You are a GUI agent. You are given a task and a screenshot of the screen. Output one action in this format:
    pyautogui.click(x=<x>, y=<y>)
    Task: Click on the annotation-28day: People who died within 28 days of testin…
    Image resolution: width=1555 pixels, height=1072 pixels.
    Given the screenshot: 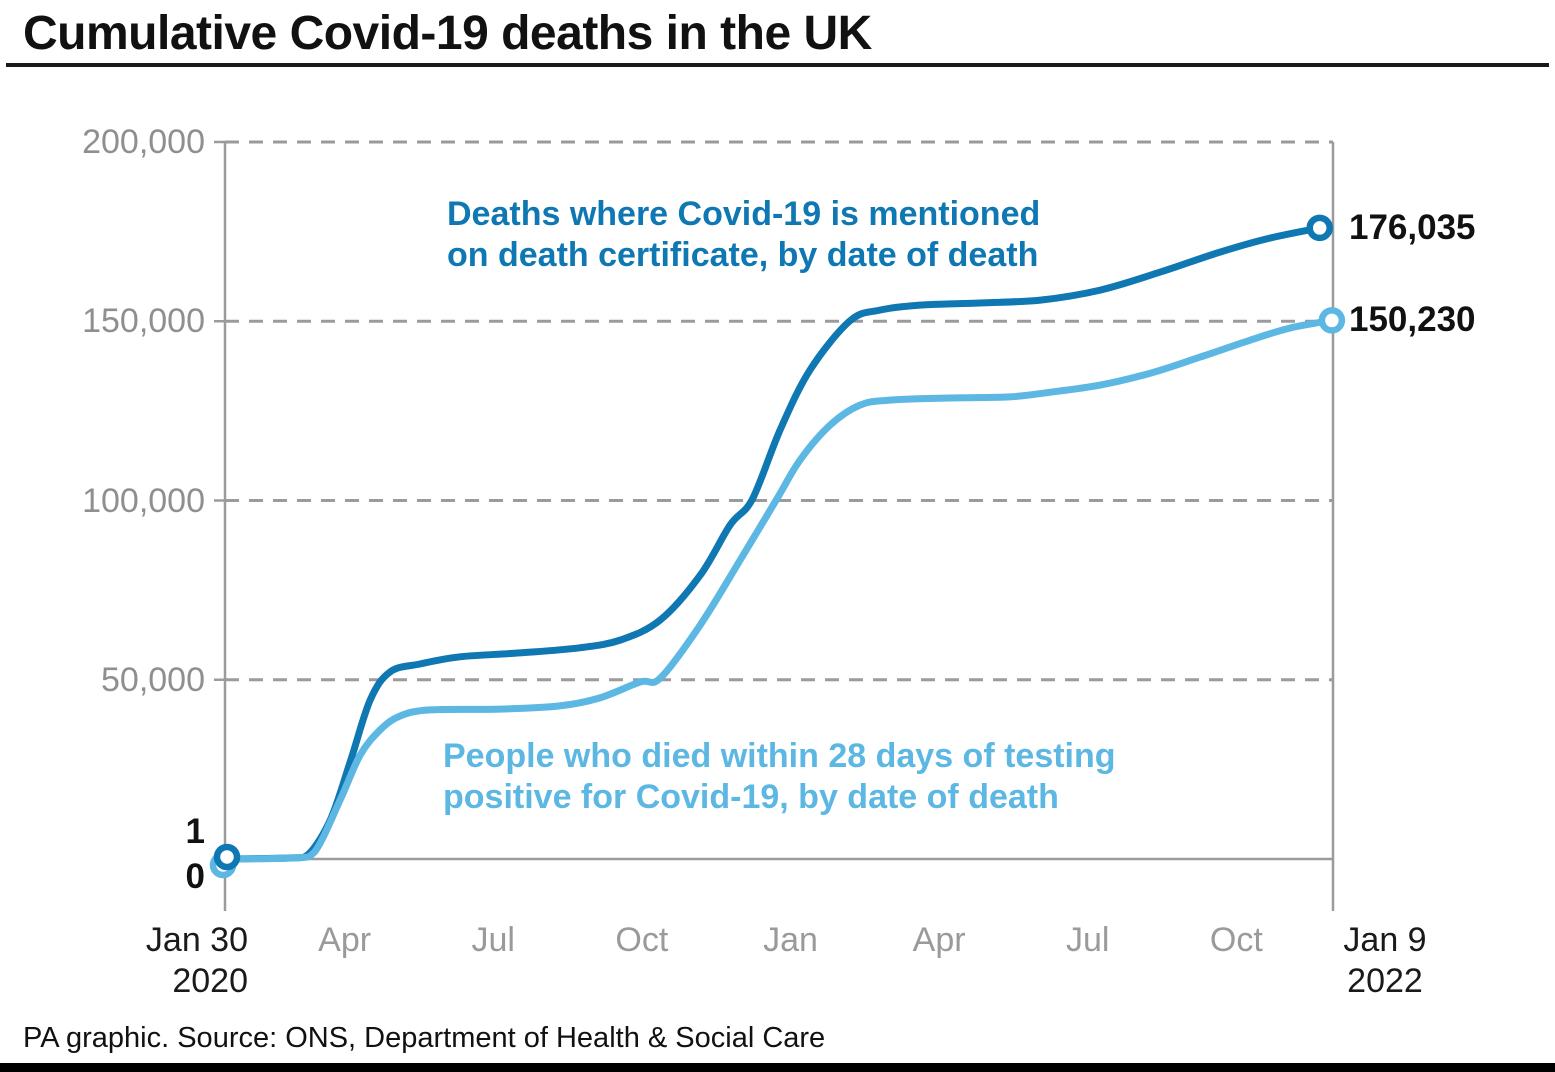 What is the action you would take?
    pyautogui.click(x=779, y=777)
    